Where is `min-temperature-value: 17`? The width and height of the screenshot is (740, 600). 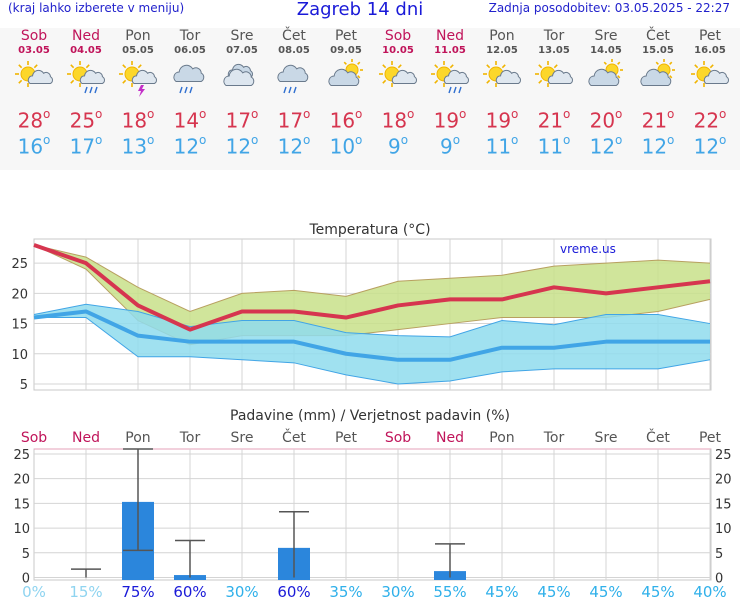
min-temperature-value: 17 is located at coordinates (82, 146).